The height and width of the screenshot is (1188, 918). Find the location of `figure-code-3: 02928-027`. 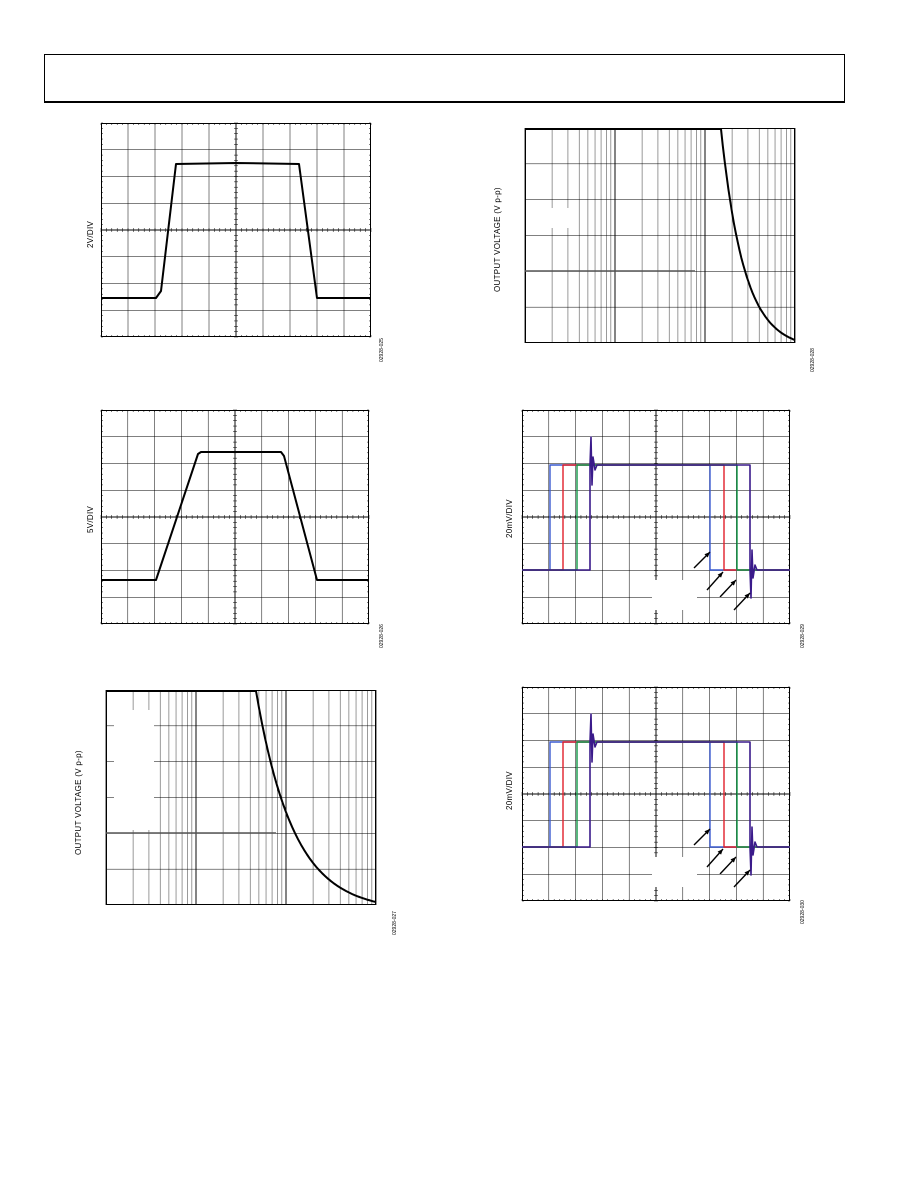

figure-code-3: 02928-027 is located at coordinates (395, 923).